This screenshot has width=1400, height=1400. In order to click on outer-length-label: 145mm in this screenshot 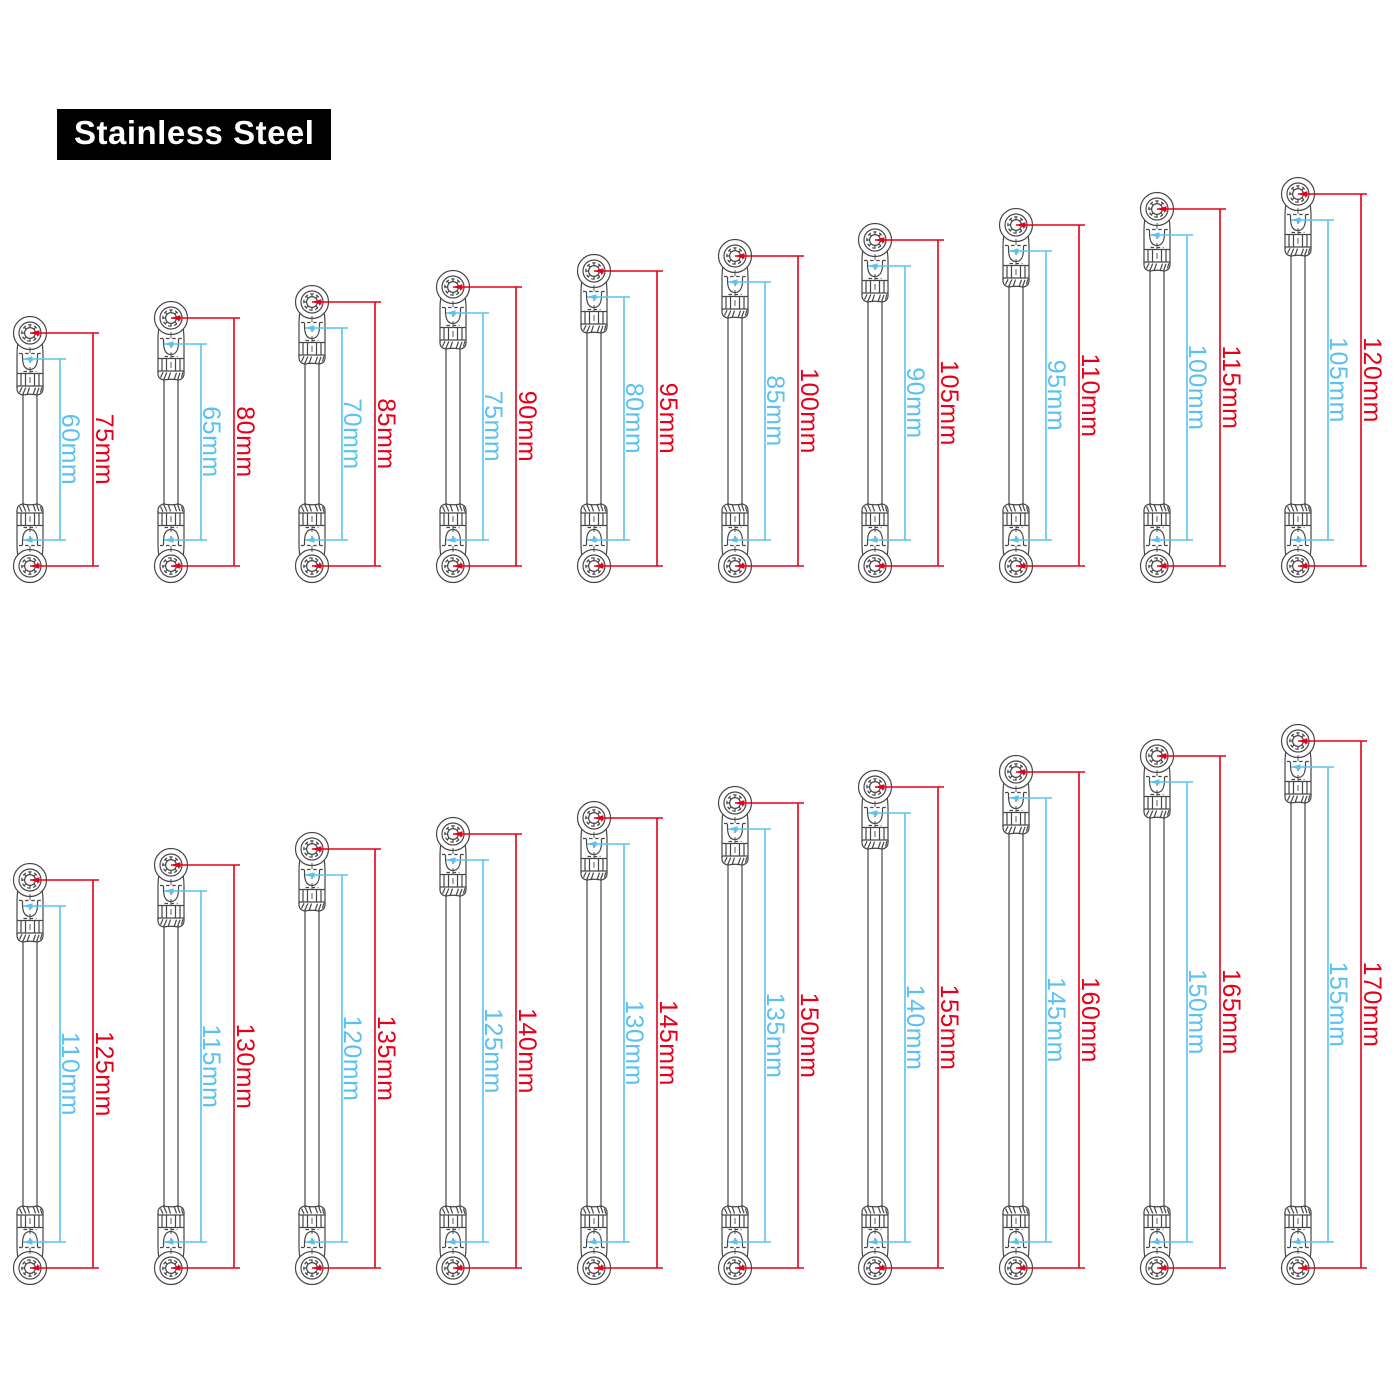, I will do `click(668, 1043)`.